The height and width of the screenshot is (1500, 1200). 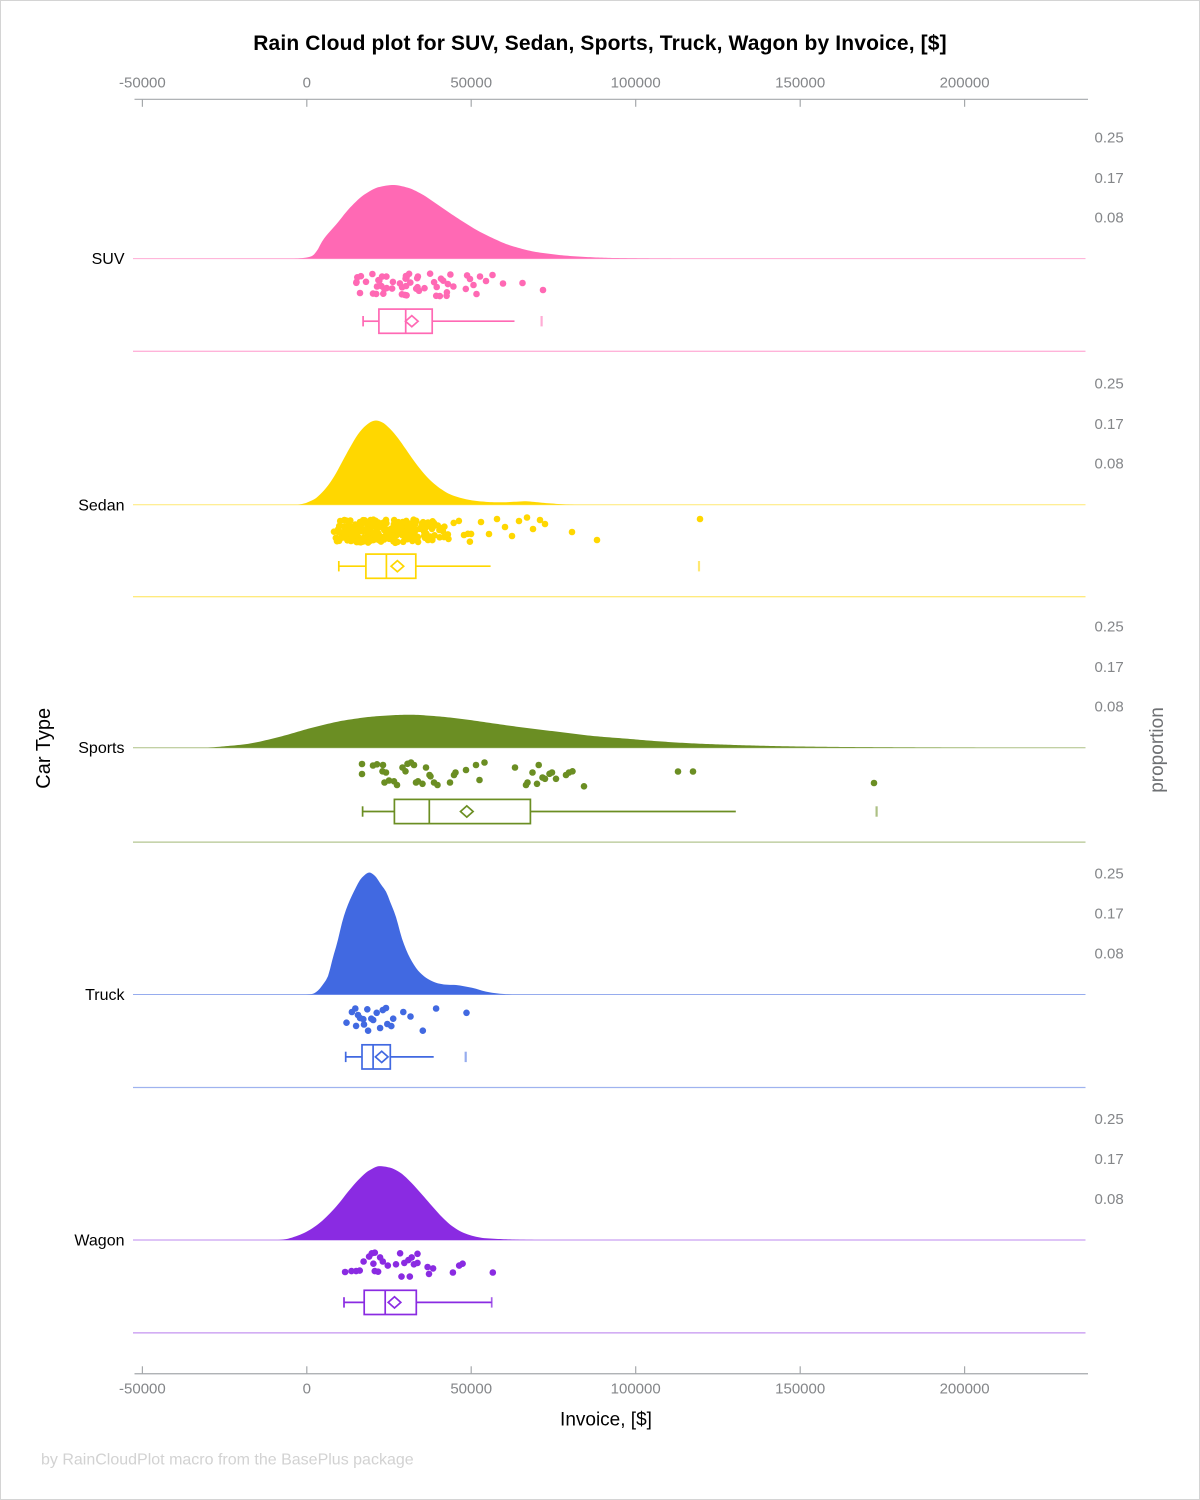 I want to click on svg-text: Invoice, [$], so click(x=606, y=1419).